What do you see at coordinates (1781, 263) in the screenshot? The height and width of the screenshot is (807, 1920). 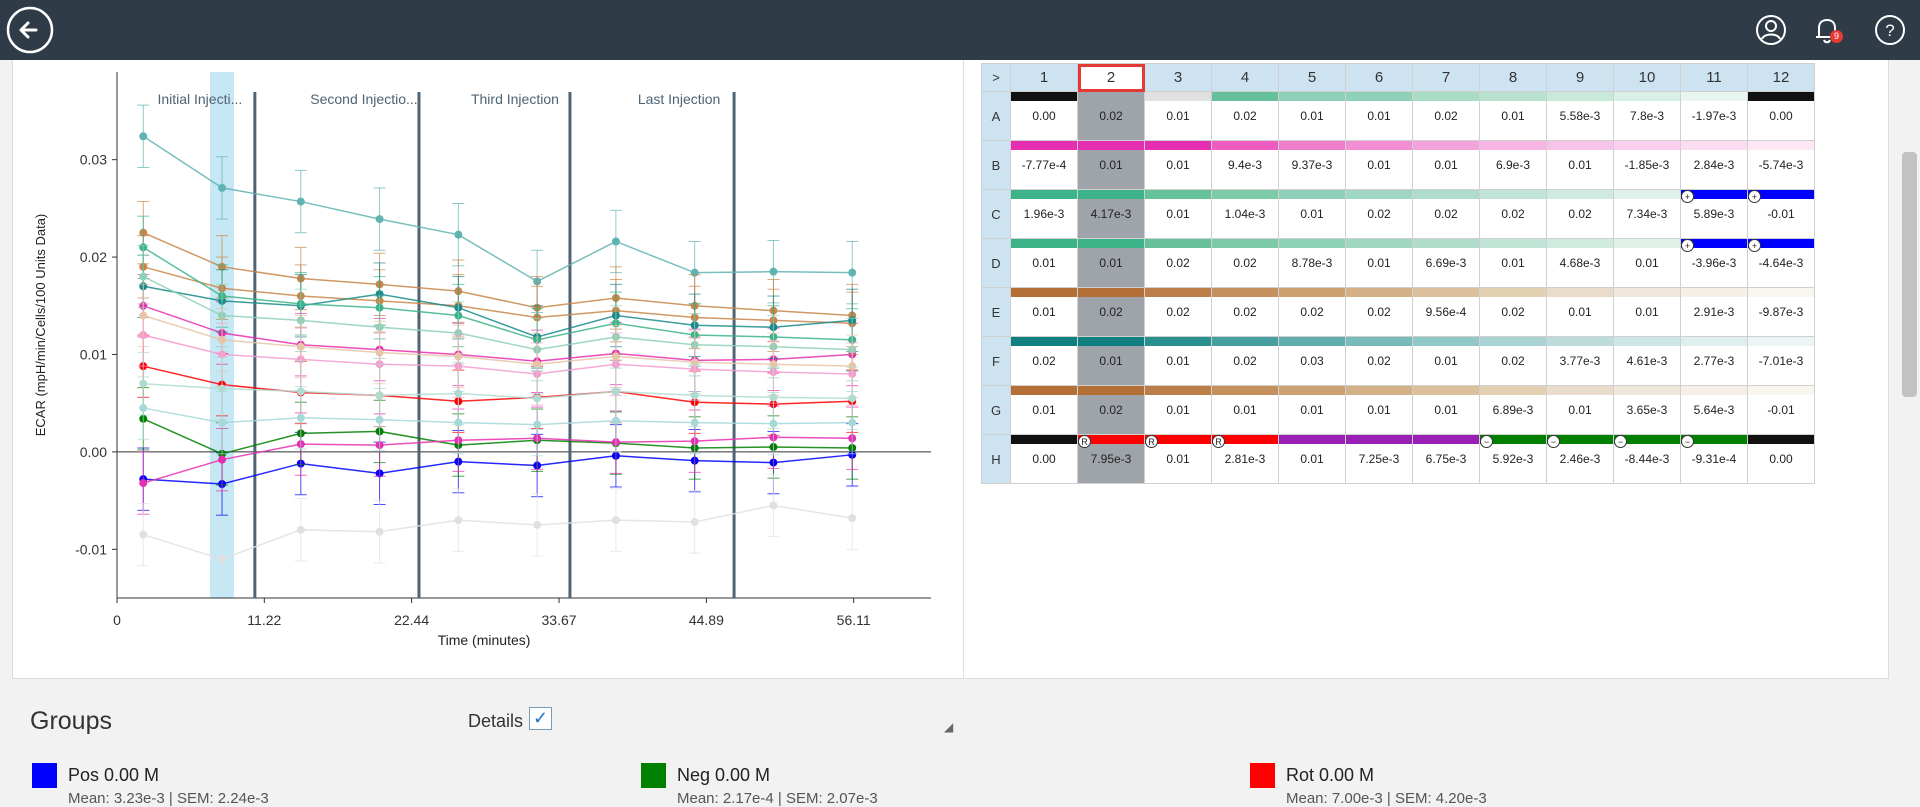 I see `plate-well: + -4.64e-3` at bounding box center [1781, 263].